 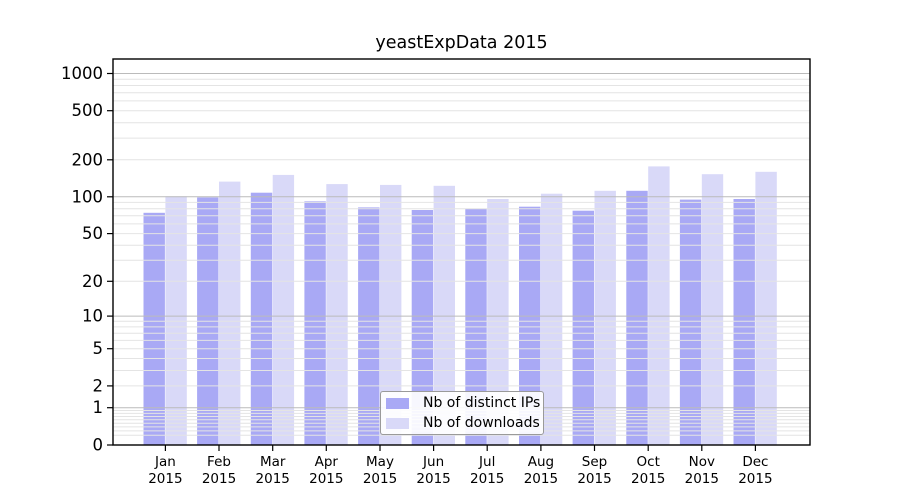 I want to click on x-tick-label-month: Nov, so click(x=702, y=462).